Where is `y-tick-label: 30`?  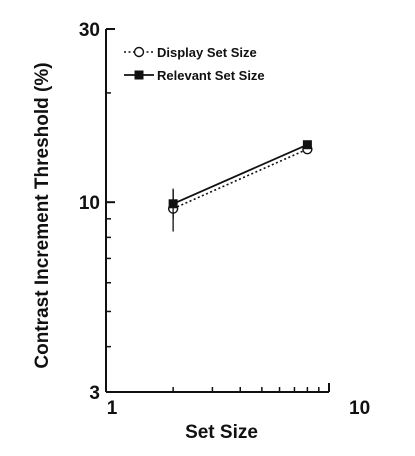
y-tick-label: 30 is located at coordinates (89, 30).